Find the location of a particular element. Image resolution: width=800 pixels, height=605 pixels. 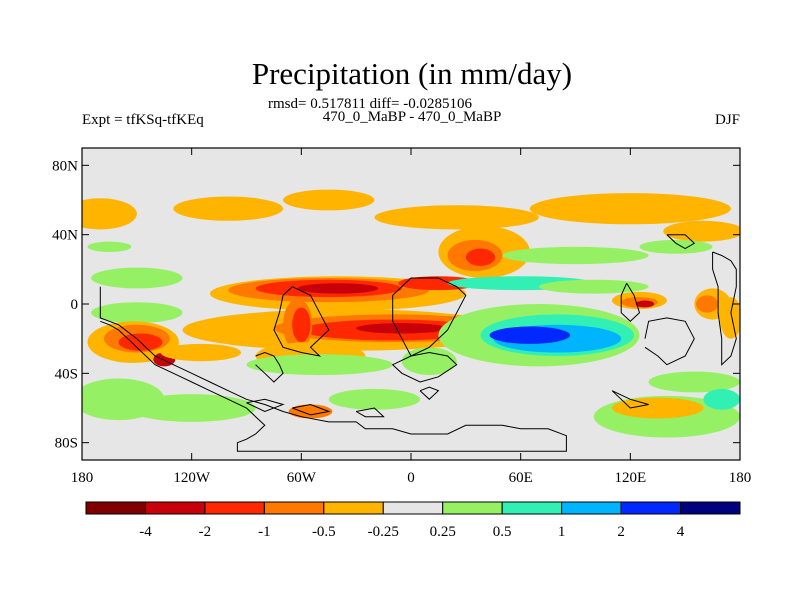

colorbar-label-1: -2 is located at coordinates (205, 532).